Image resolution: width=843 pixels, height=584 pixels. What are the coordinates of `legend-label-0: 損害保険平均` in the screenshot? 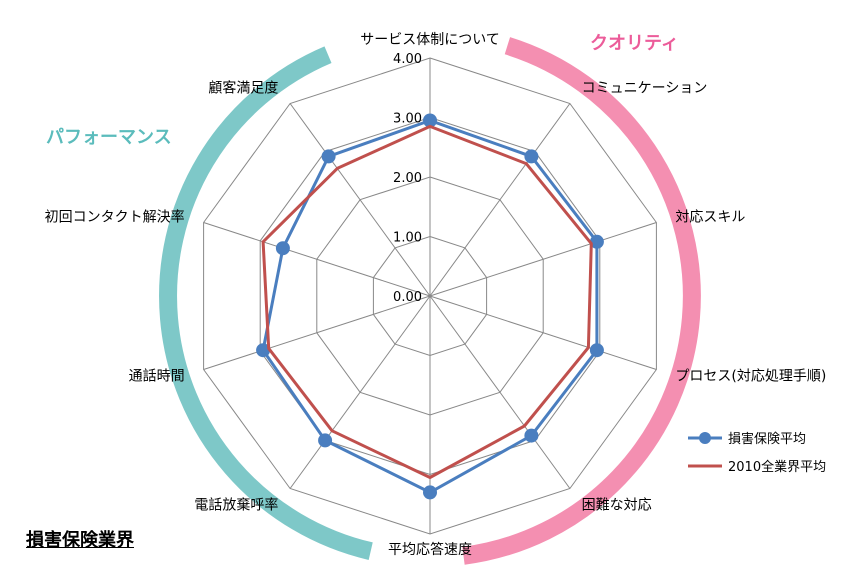 It's located at (767, 439).